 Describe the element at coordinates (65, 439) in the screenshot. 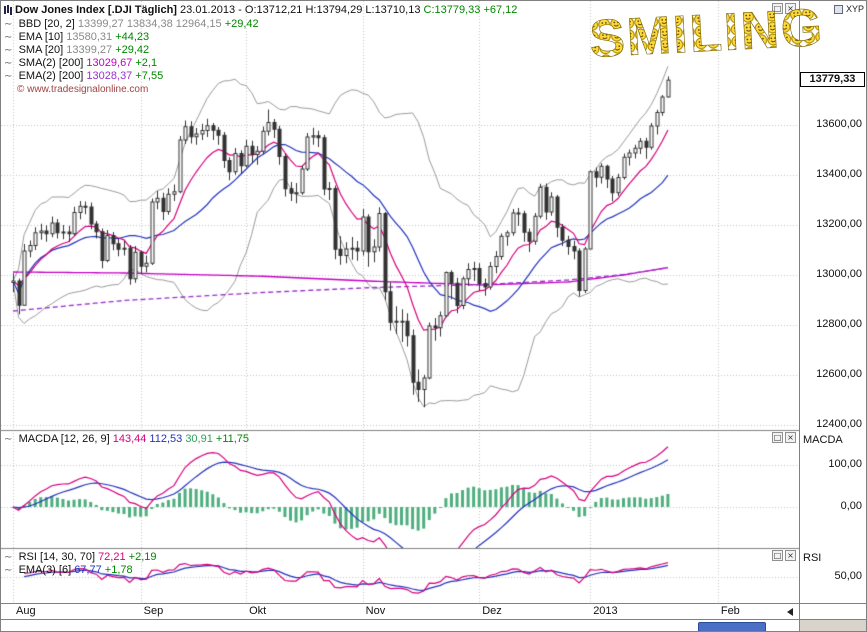

I see `indicator-name: MACDA [12, 26, 9]` at that location.